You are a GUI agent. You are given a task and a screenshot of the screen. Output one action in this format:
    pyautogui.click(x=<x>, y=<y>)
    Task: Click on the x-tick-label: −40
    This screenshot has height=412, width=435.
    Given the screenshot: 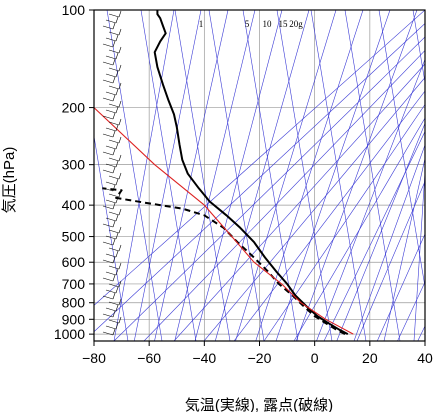 What is the action you would take?
    pyautogui.click(x=204, y=358)
    